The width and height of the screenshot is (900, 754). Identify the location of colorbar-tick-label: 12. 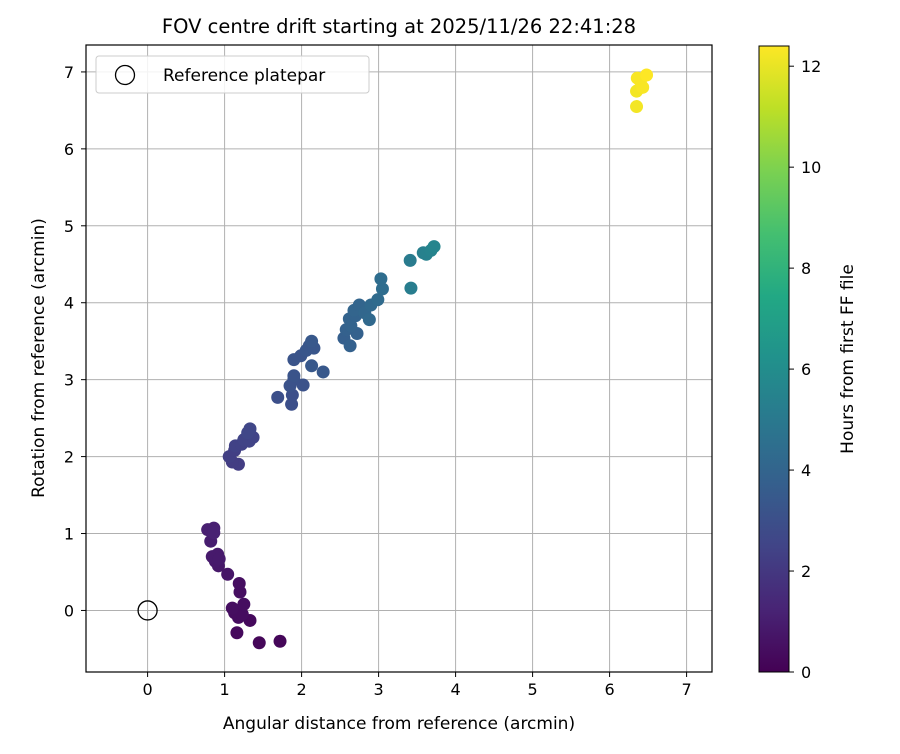
(811, 66).